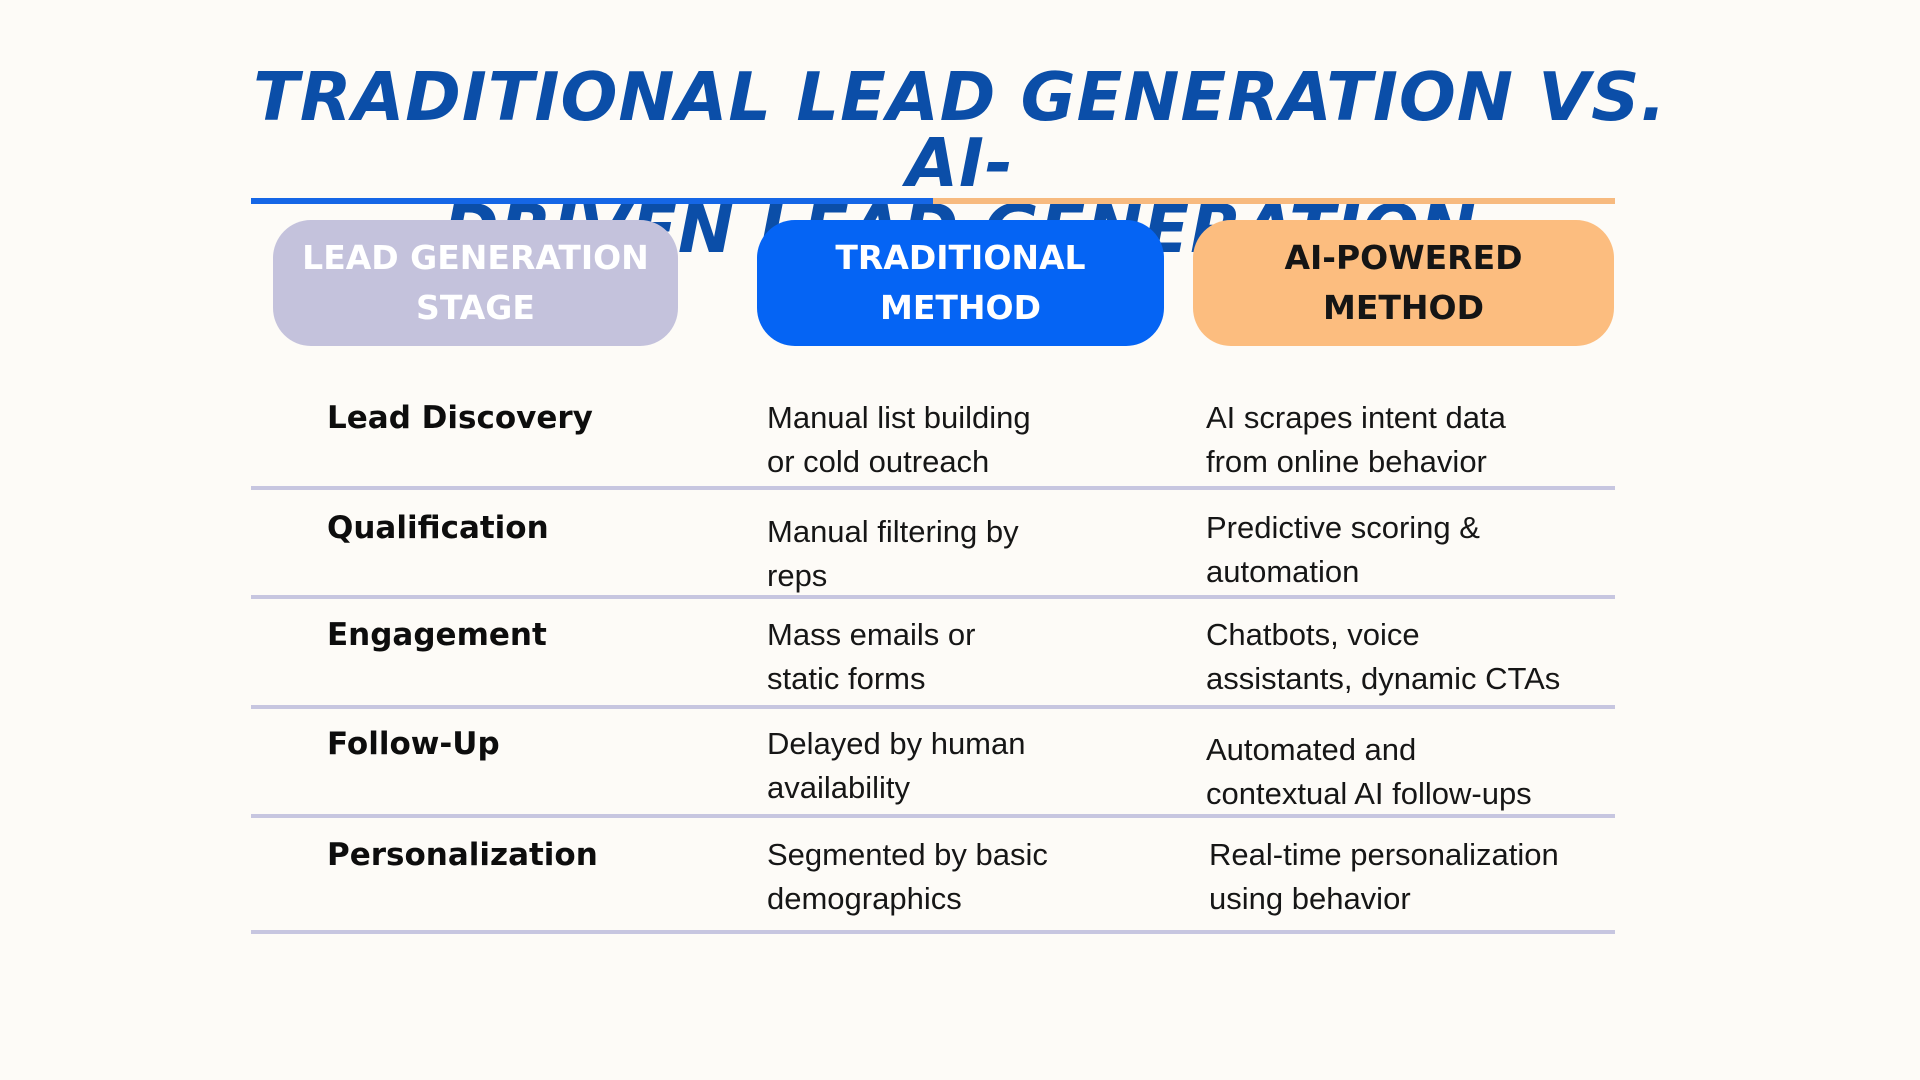  I want to click on ai-cell: Predictive scoring & automation, so click(1343, 549).